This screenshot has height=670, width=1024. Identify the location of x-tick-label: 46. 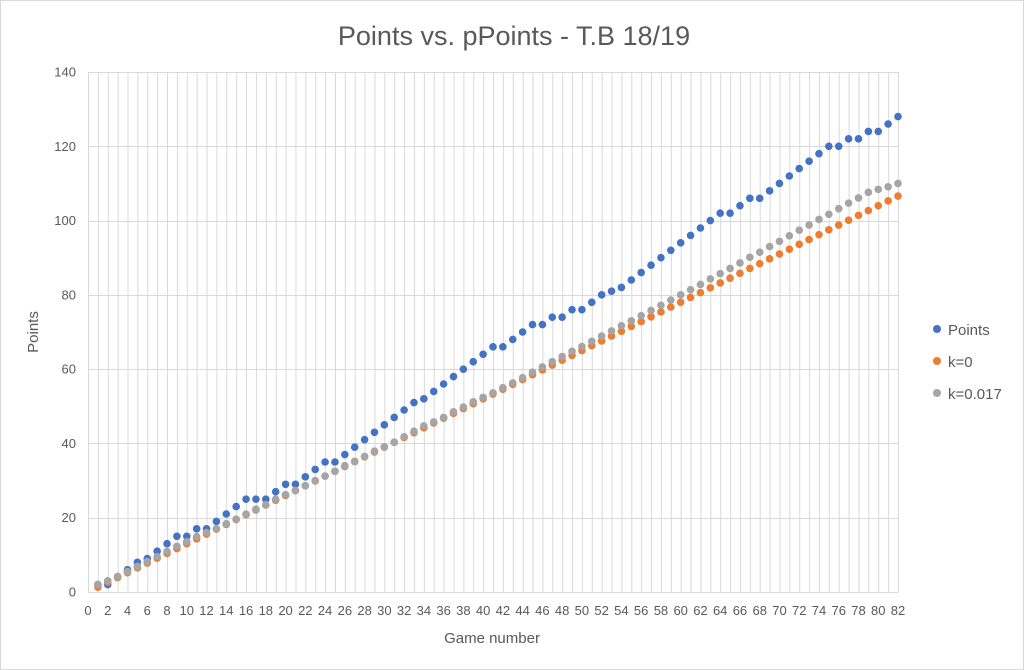
(542, 610).